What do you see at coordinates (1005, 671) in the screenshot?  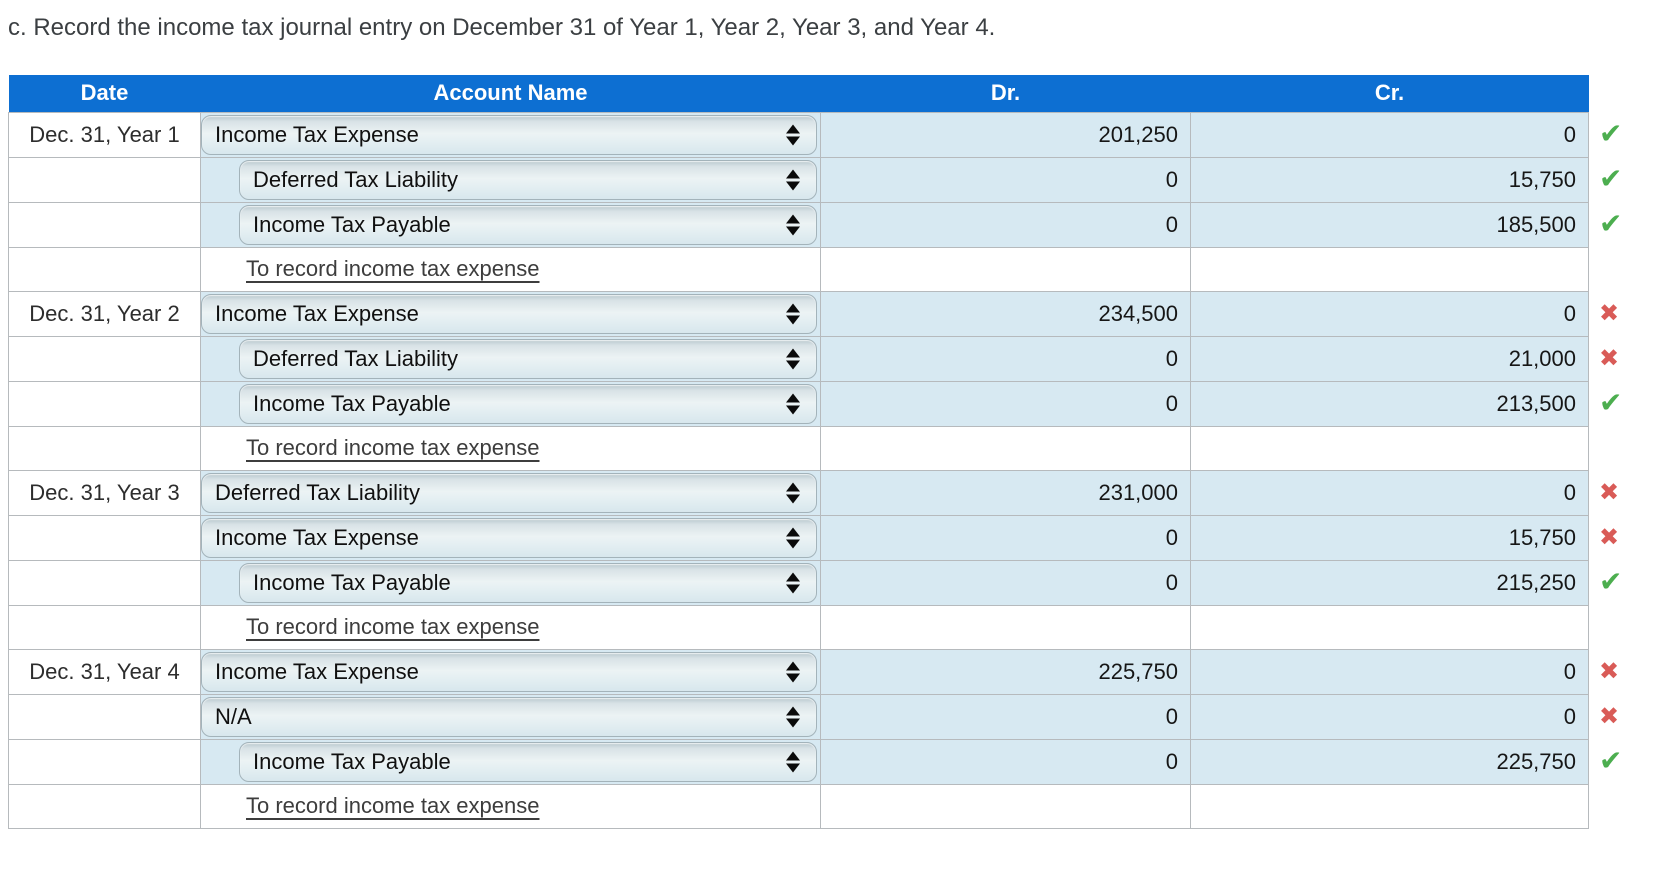 I see `dr-amount-input: 225,750` at bounding box center [1005, 671].